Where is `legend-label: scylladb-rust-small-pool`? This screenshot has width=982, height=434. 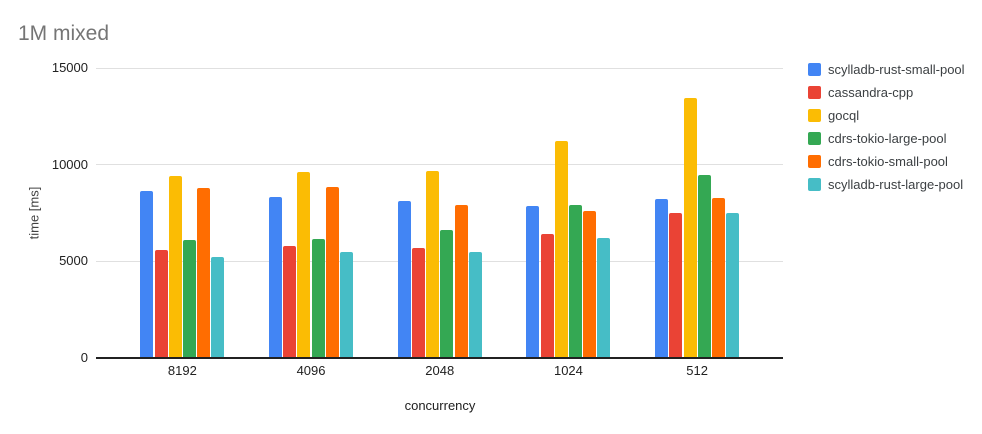
legend-label: scylladb-rust-small-pool is located at coordinates (896, 69).